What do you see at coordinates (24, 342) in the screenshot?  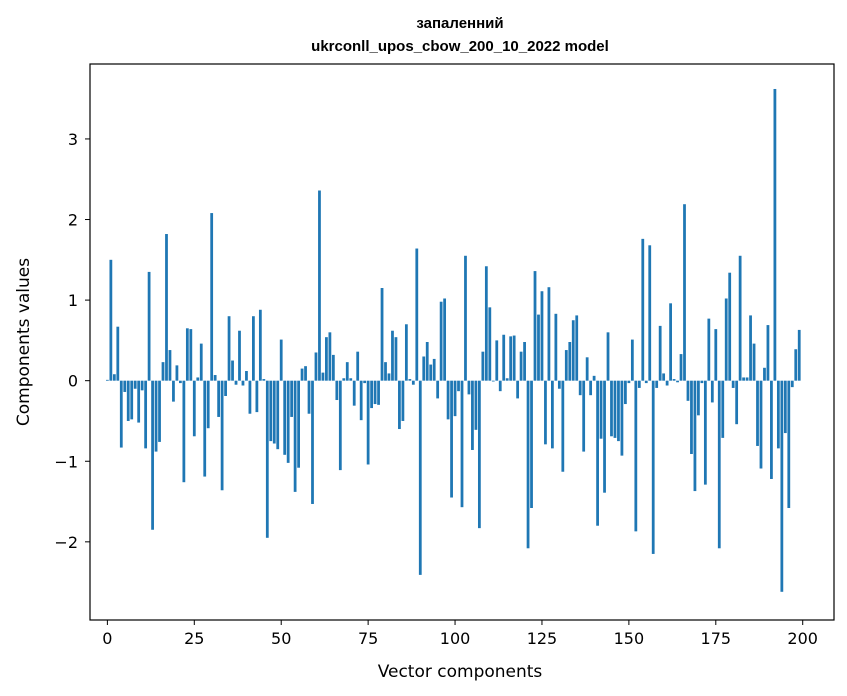 I see `y-axis-label: Components values` at bounding box center [24, 342].